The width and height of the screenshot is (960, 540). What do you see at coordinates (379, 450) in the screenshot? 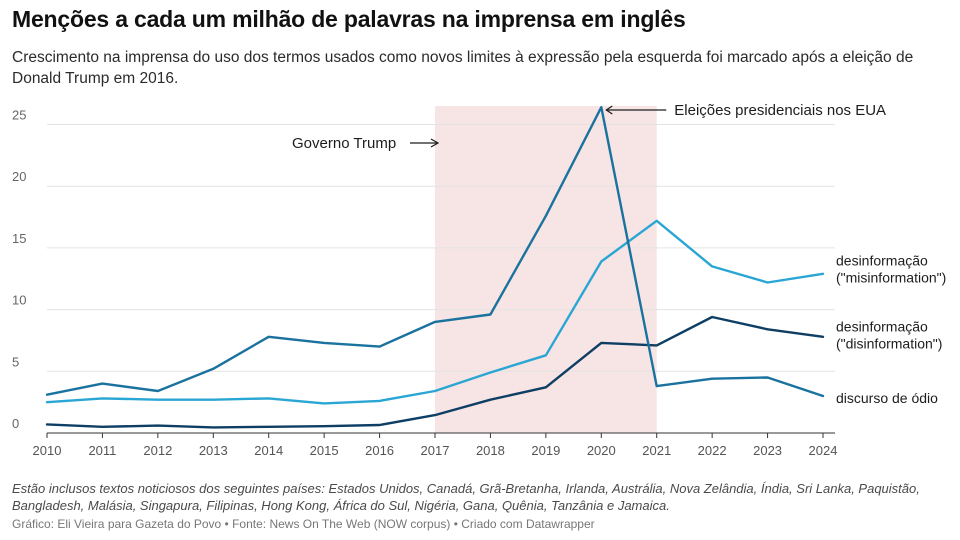
I see `x-tick-label: 2016` at bounding box center [379, 450].